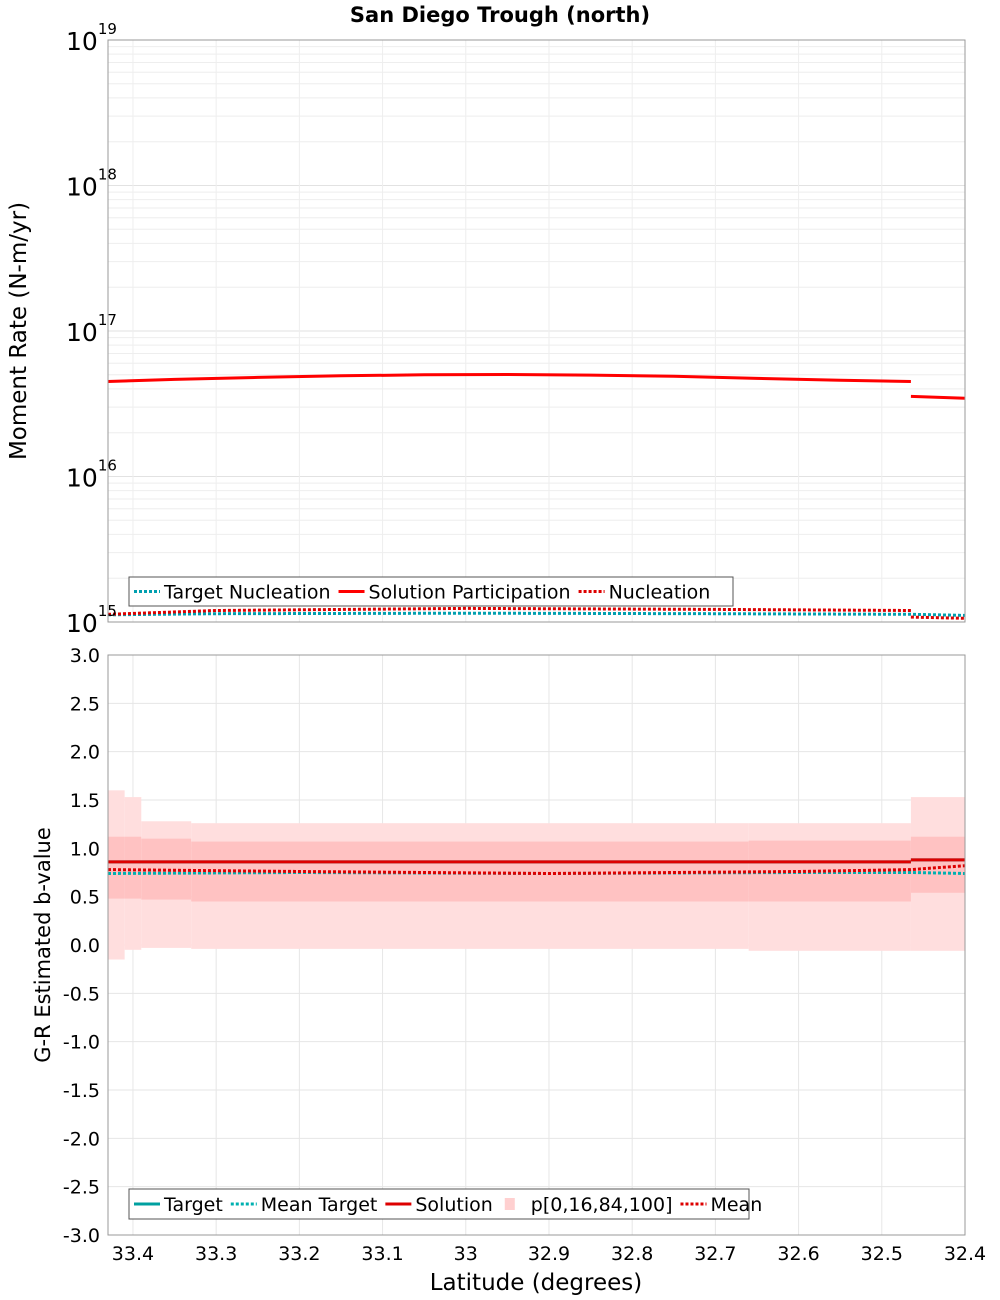 The width and height of the screenshot is (1000, 1300). I want to click on b-value-y-tick-label: -2.0, so click(81, 1139).